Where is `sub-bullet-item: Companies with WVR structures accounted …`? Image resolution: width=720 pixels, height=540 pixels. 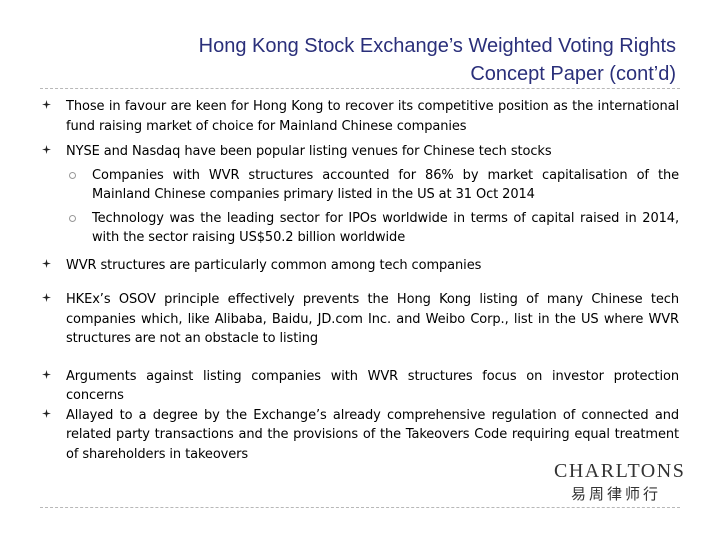
sub-bullet-item: Companies with WVR structures accounted … is located at coordinates (360, 185).